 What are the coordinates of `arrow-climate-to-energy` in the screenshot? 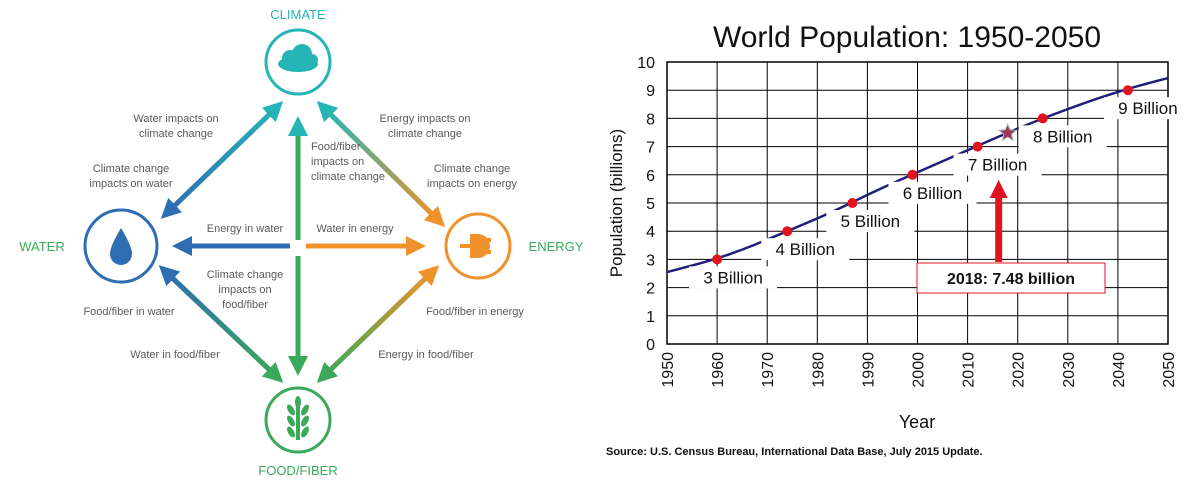 It's located at (384, 167).